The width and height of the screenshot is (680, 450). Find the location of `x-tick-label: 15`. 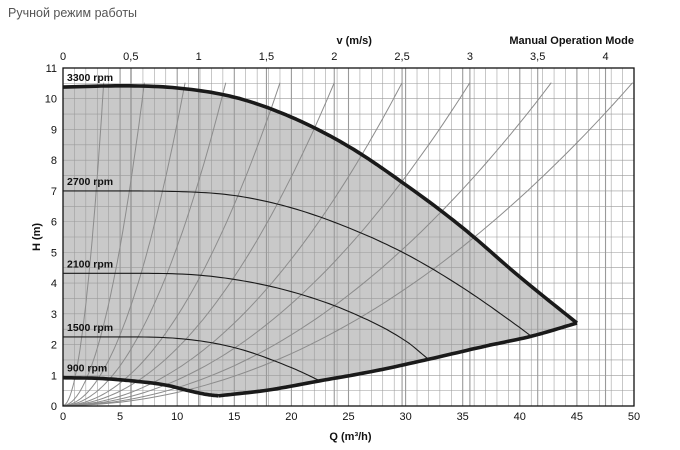

x-tick-label: 15 is located at coordinates (234, 417).